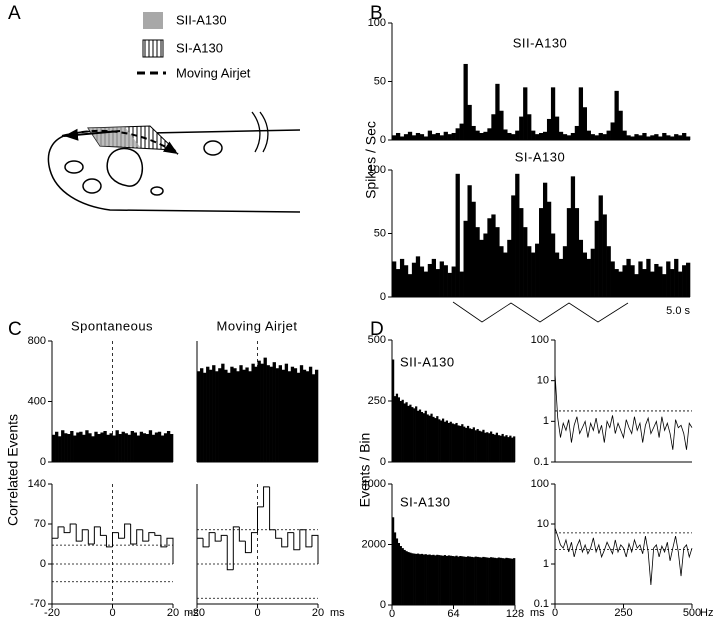 The image size is (720, 623). Describe the element at coordinates (92, 134) in the screenshot. I see `airjet-arrow` at that location.